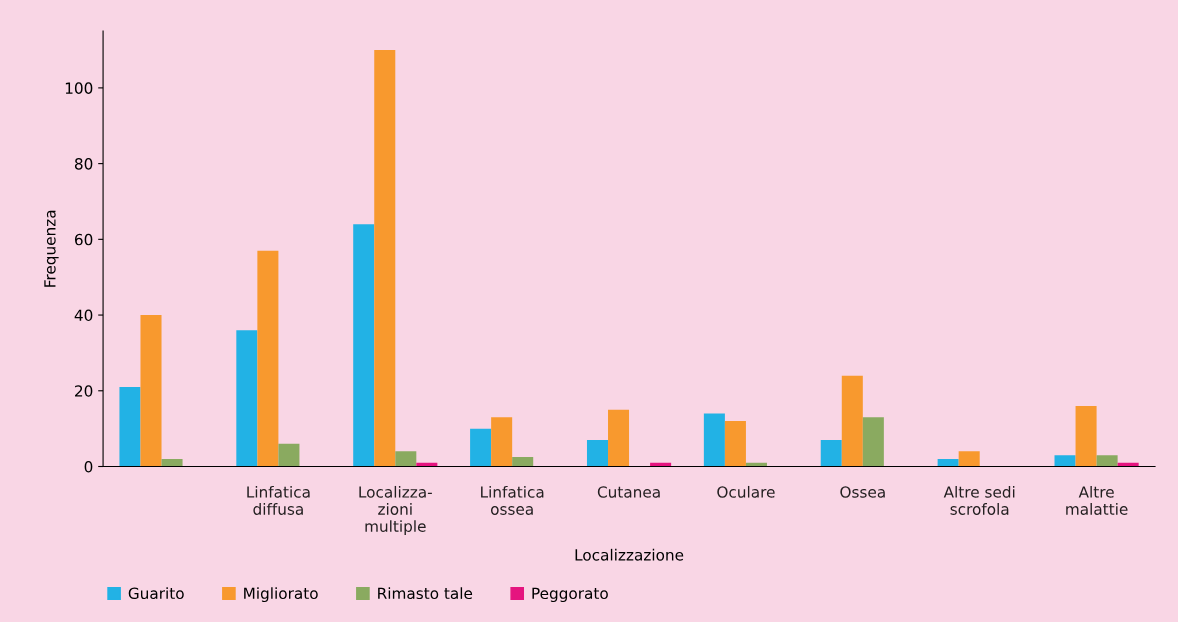 The height and width of the screenshot is (622, 1178). What do you see at coordinates (570, 595) in the screenshot?
I see `legend-label: Peggorato` at bounding box center [570, 595].